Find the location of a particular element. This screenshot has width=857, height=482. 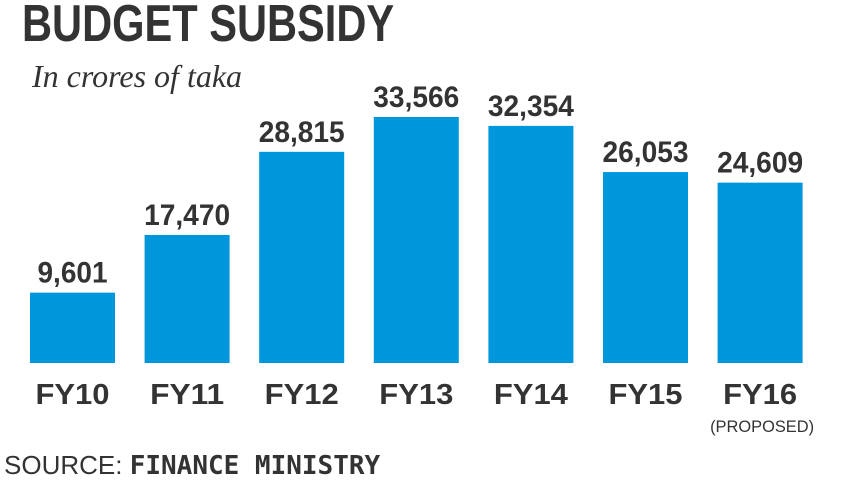

category-note: (PROPOSED) is located at coordinates (762, 426).